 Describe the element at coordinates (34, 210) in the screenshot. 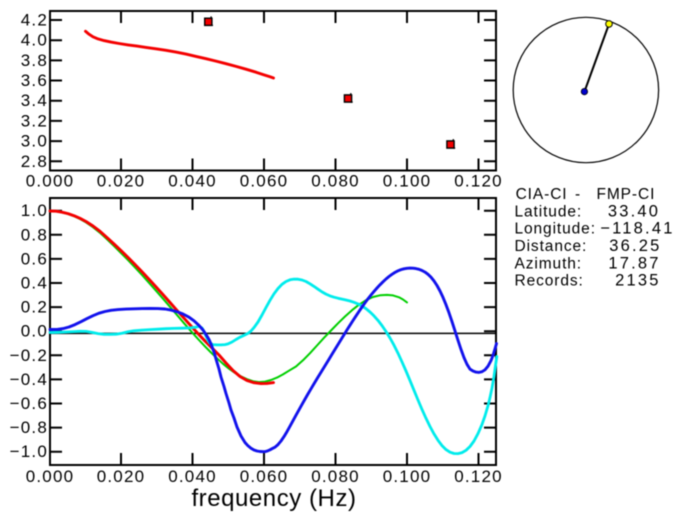

I see `svg-text: 1.0` at that location.